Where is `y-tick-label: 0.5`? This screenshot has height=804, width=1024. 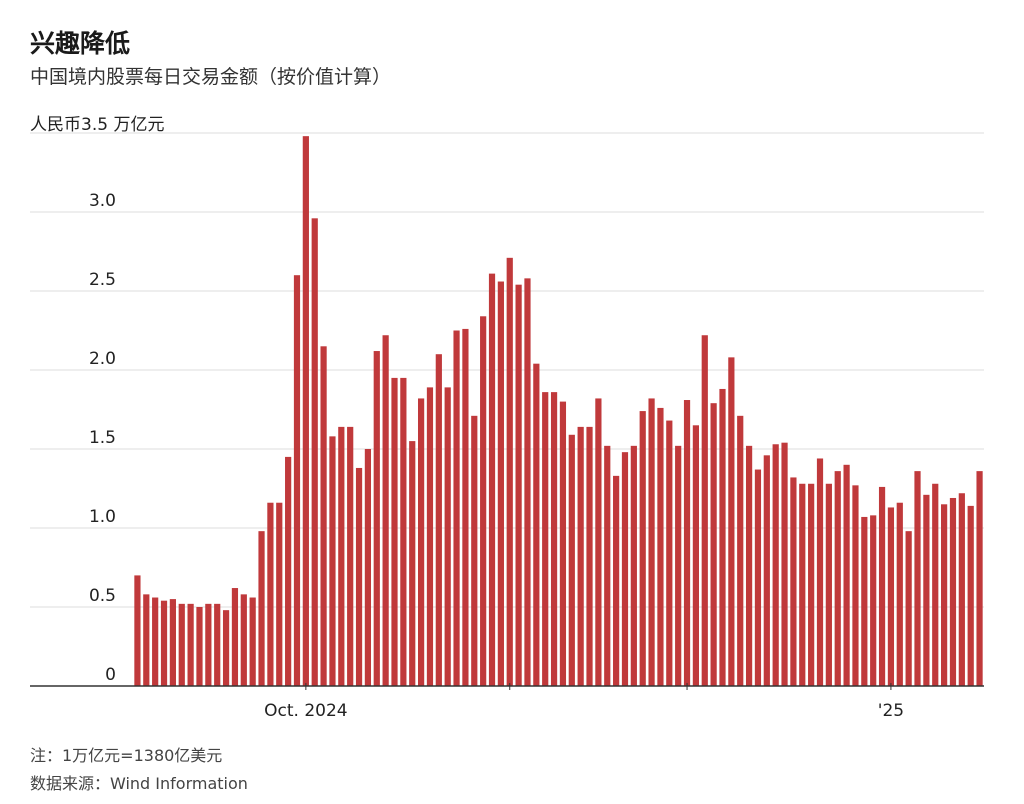 y-tick-label: 0.5 is located at coordinates (102, 596).